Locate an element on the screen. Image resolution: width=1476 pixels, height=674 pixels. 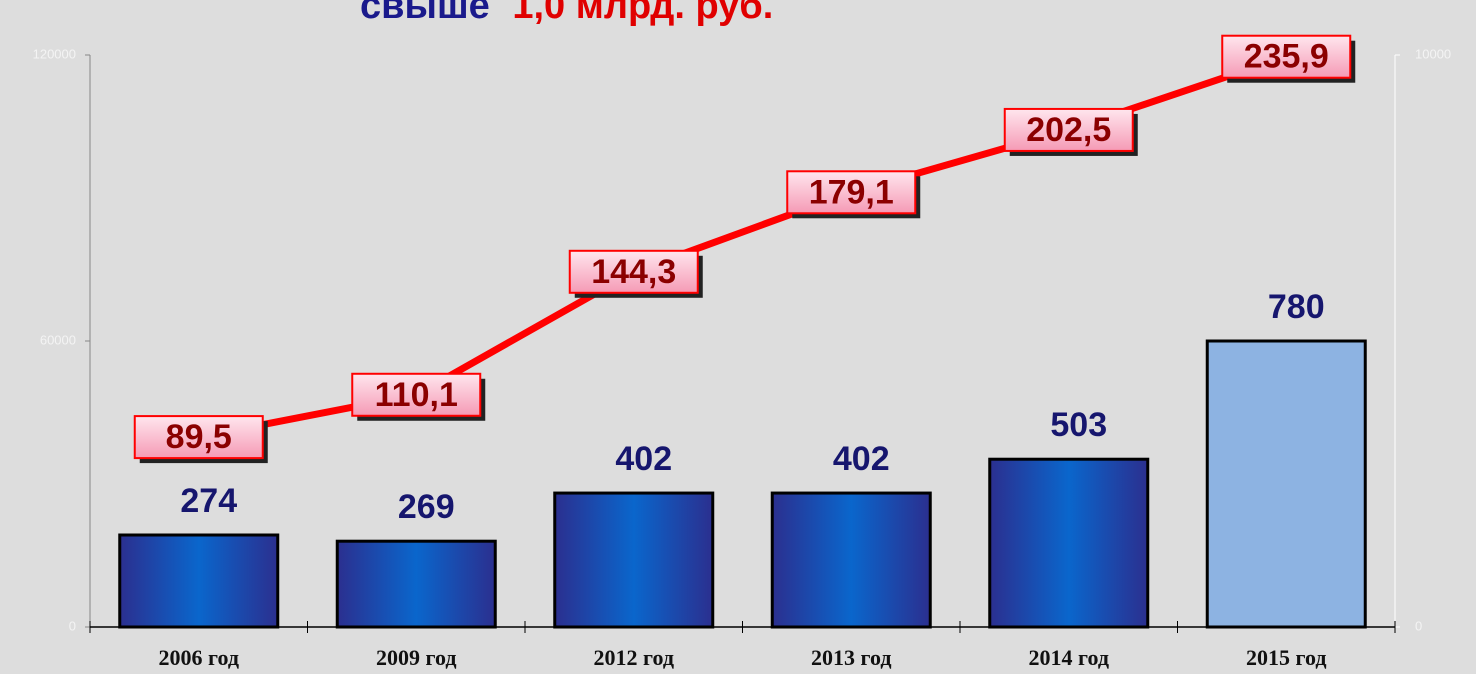
x-tick-label: 2012 год is located at coordinates (634, 657).